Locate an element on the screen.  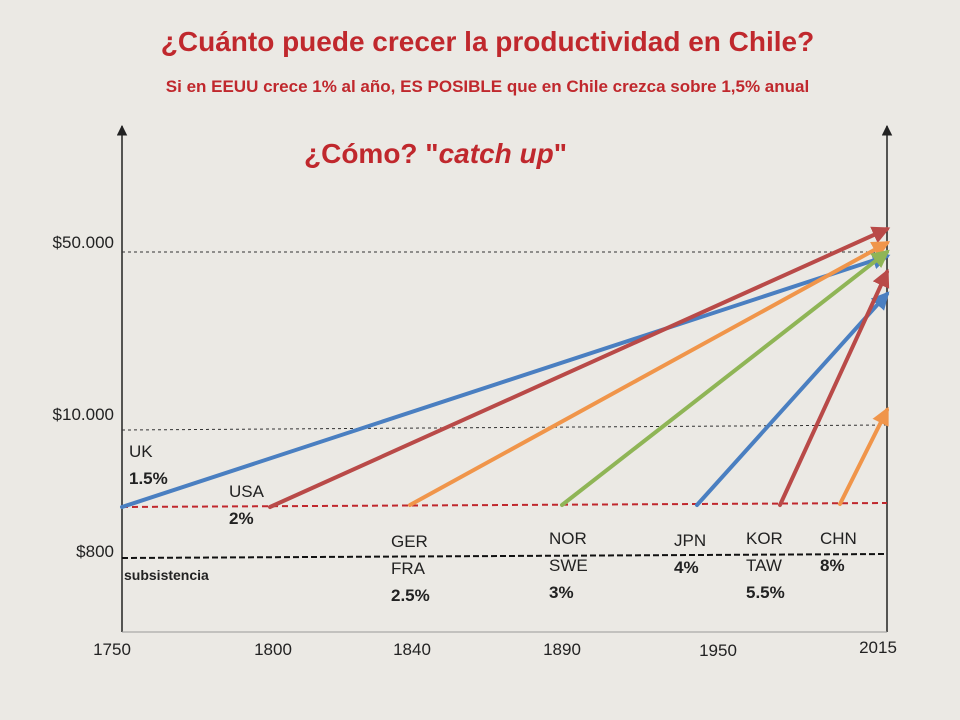
series-arrow-chn is located at coordinates (863, 456).